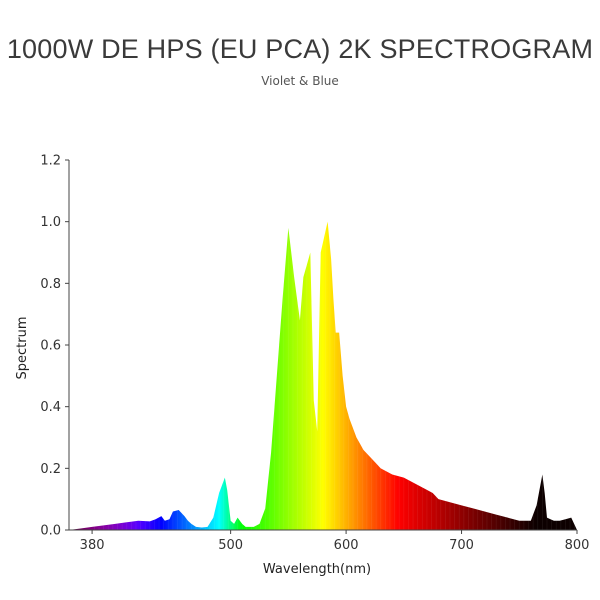  I want to click on y-tick-label: 0.0, so click(50, 531).